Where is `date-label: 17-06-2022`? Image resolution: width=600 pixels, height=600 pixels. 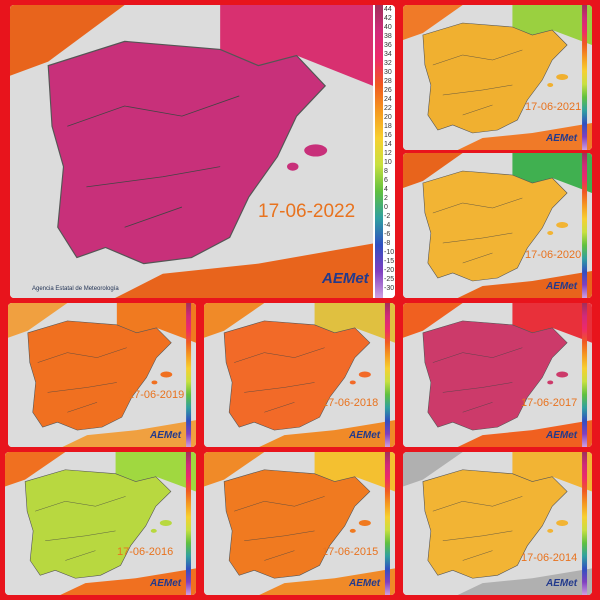
date-label: 17-06-2022 is located at coordinates (307, 211).